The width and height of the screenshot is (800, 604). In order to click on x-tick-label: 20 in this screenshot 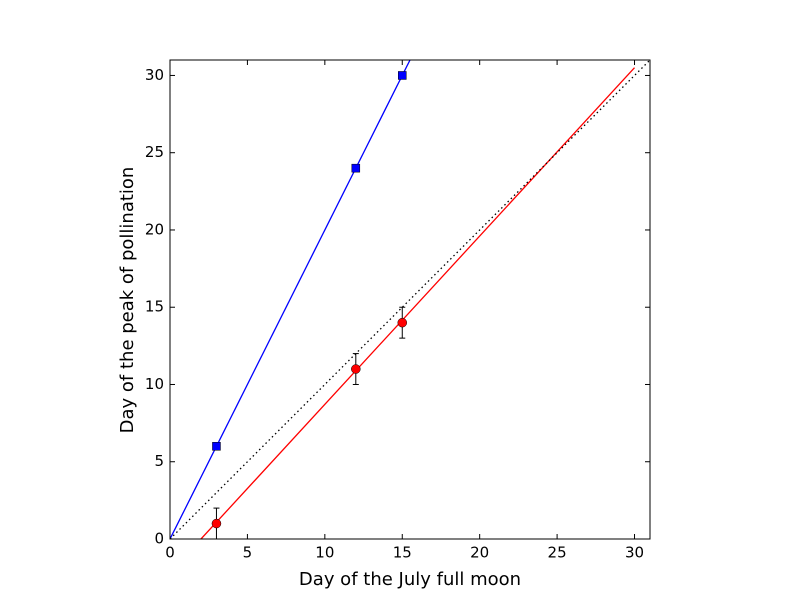, I will do `click(479, 553)`.